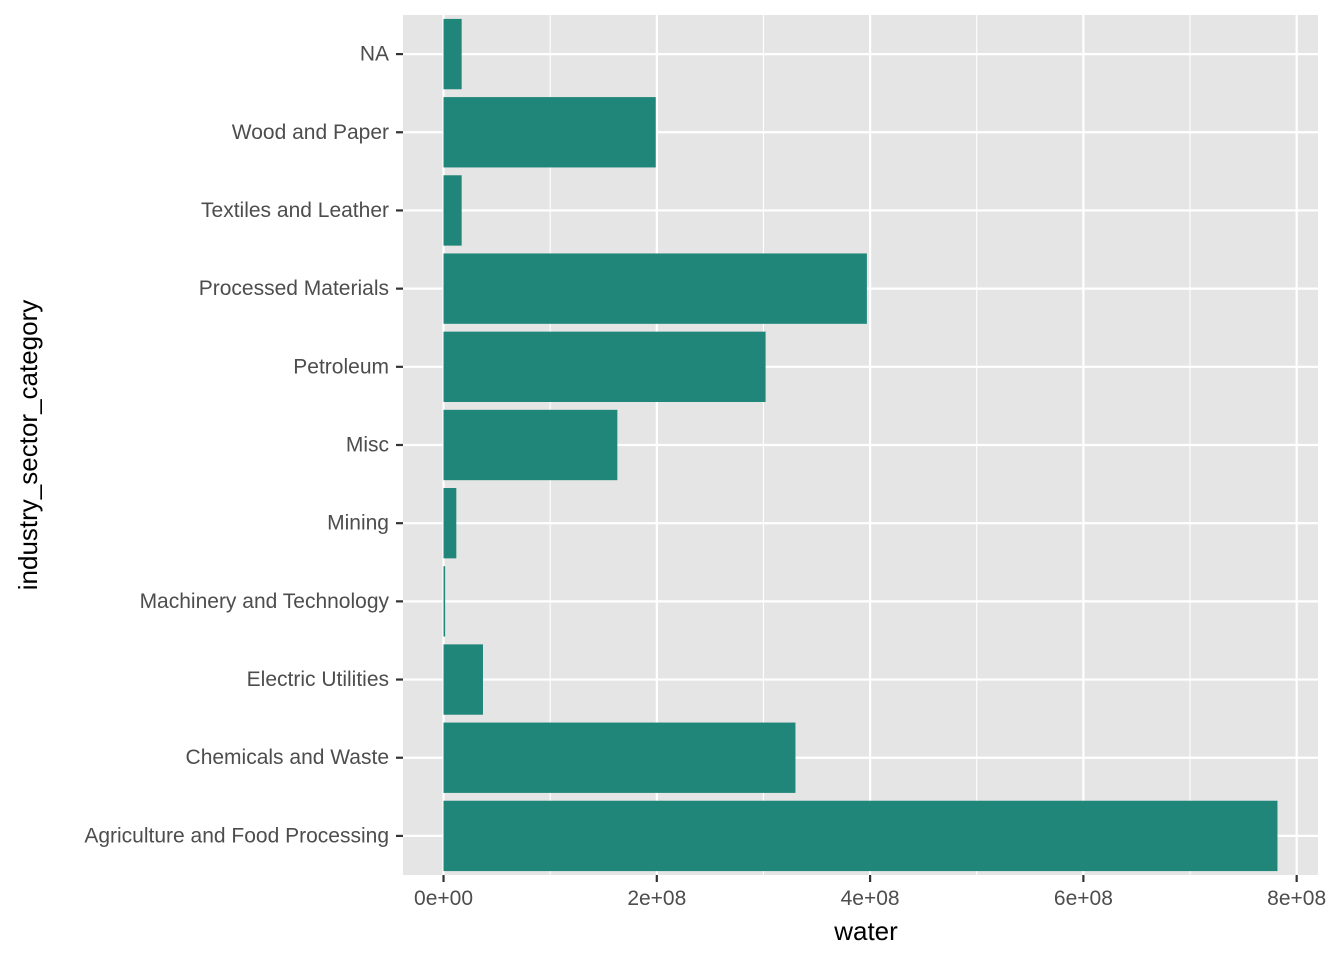 The image size is (1344, 960). What do you see at coordinates (1296, 898) in the screenshot?
I see `x-tick-label: 8e+08` at bounding box center [1296, 898].